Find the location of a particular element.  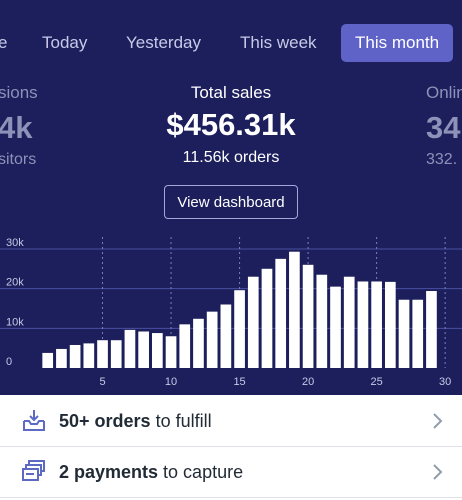

tab-yesterday: Yesterday is located at coordinates (163, 42).